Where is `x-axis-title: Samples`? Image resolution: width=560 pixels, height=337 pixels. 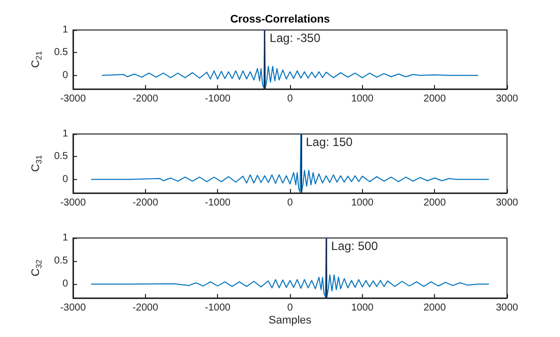
x-axis-title: Samples is located at coordinates (290, 320).